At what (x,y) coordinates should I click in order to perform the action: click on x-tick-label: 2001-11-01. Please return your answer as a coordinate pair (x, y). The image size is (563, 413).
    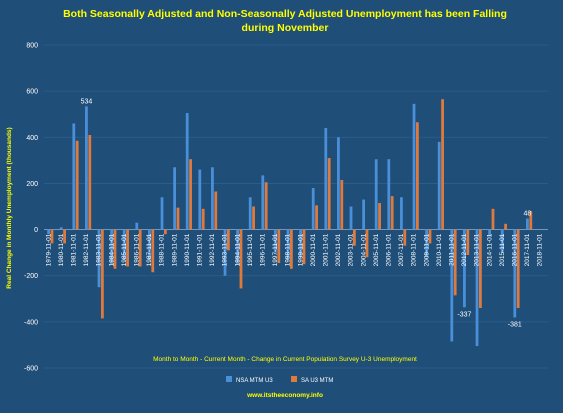
    Looking at the image, I should click on (326, 249).